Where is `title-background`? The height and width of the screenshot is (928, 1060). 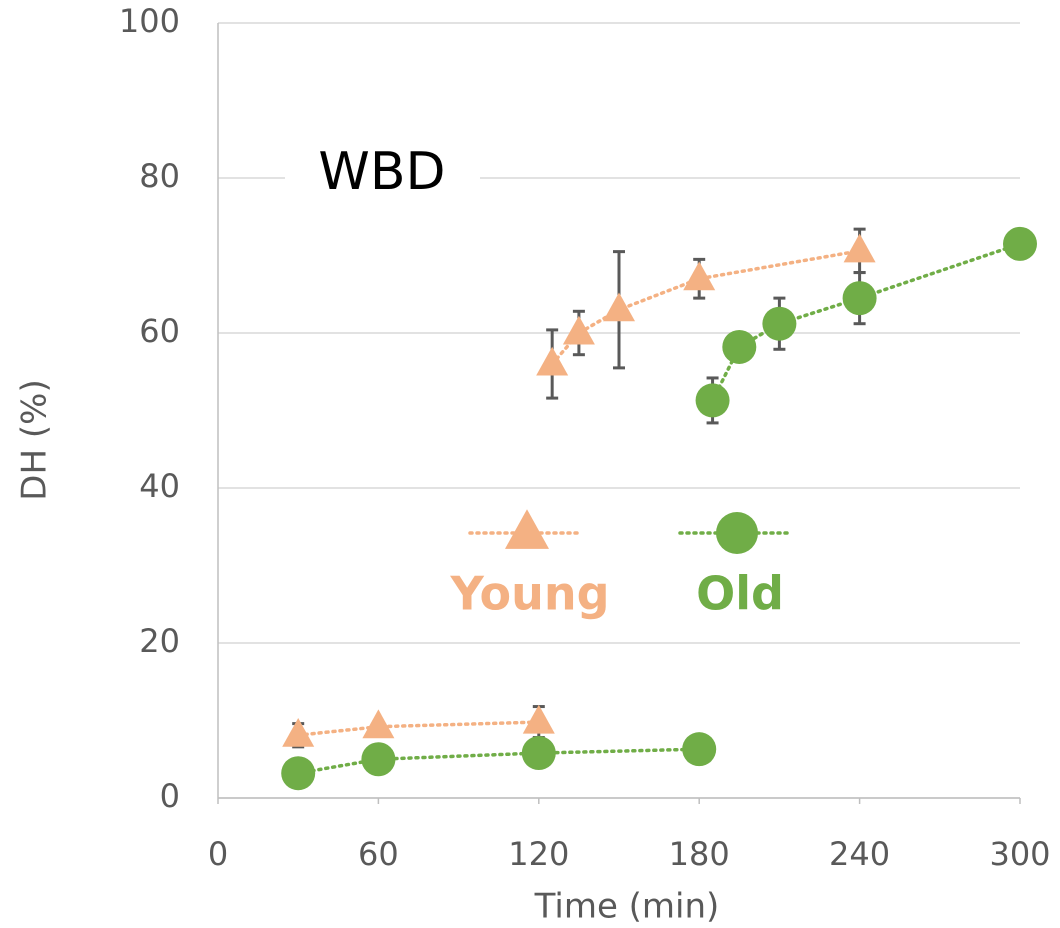
title-background is located at coordinates (382, 175).